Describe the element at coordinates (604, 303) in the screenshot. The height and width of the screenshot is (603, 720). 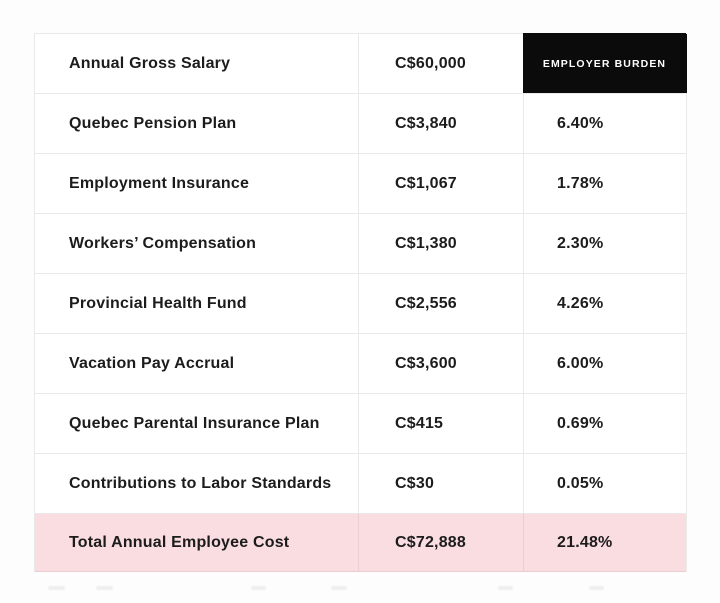
I see `row-burden: 4.26%` at that location.